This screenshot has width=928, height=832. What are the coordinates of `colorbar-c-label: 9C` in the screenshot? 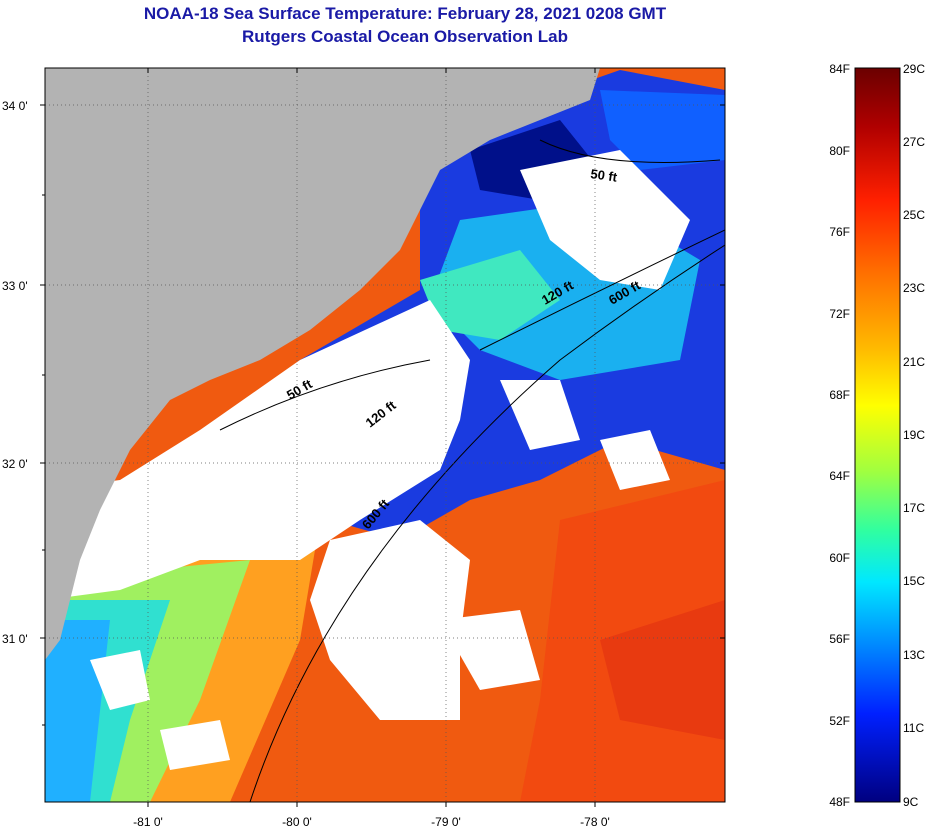 It's located at (911, 802).